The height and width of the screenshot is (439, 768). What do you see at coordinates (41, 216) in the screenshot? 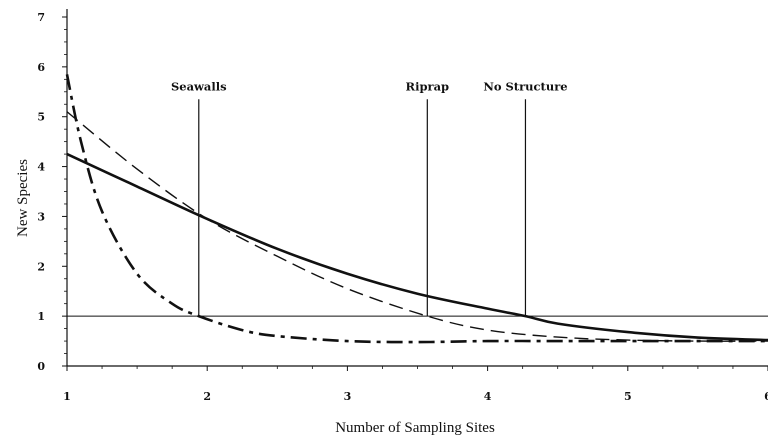
I see `y-tick-label: 3` at bounding box center [41, 216].